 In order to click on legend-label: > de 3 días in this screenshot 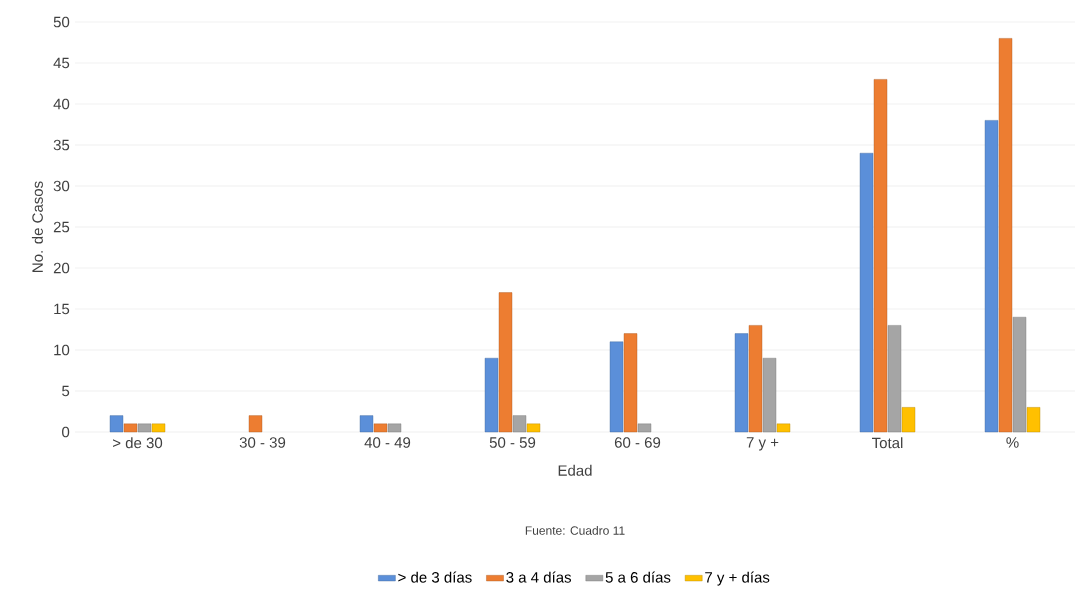, I will do `click(435, 577)`.